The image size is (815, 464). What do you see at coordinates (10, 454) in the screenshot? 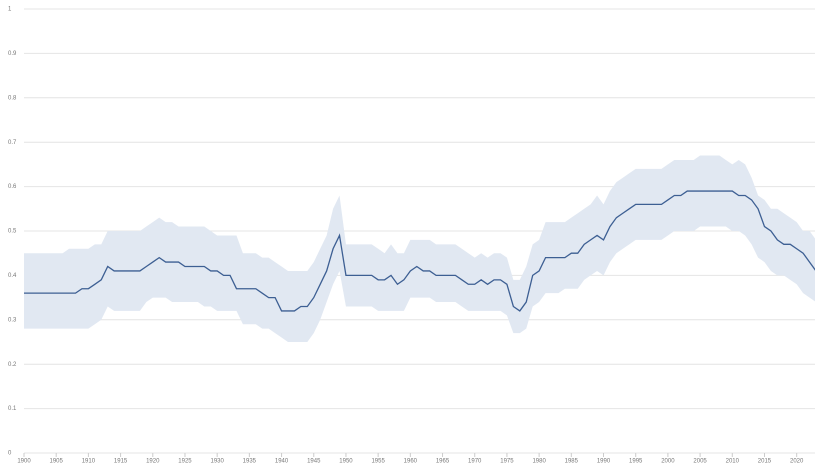
I see `y-tick-label: 0` at bounding box center [10, 454].